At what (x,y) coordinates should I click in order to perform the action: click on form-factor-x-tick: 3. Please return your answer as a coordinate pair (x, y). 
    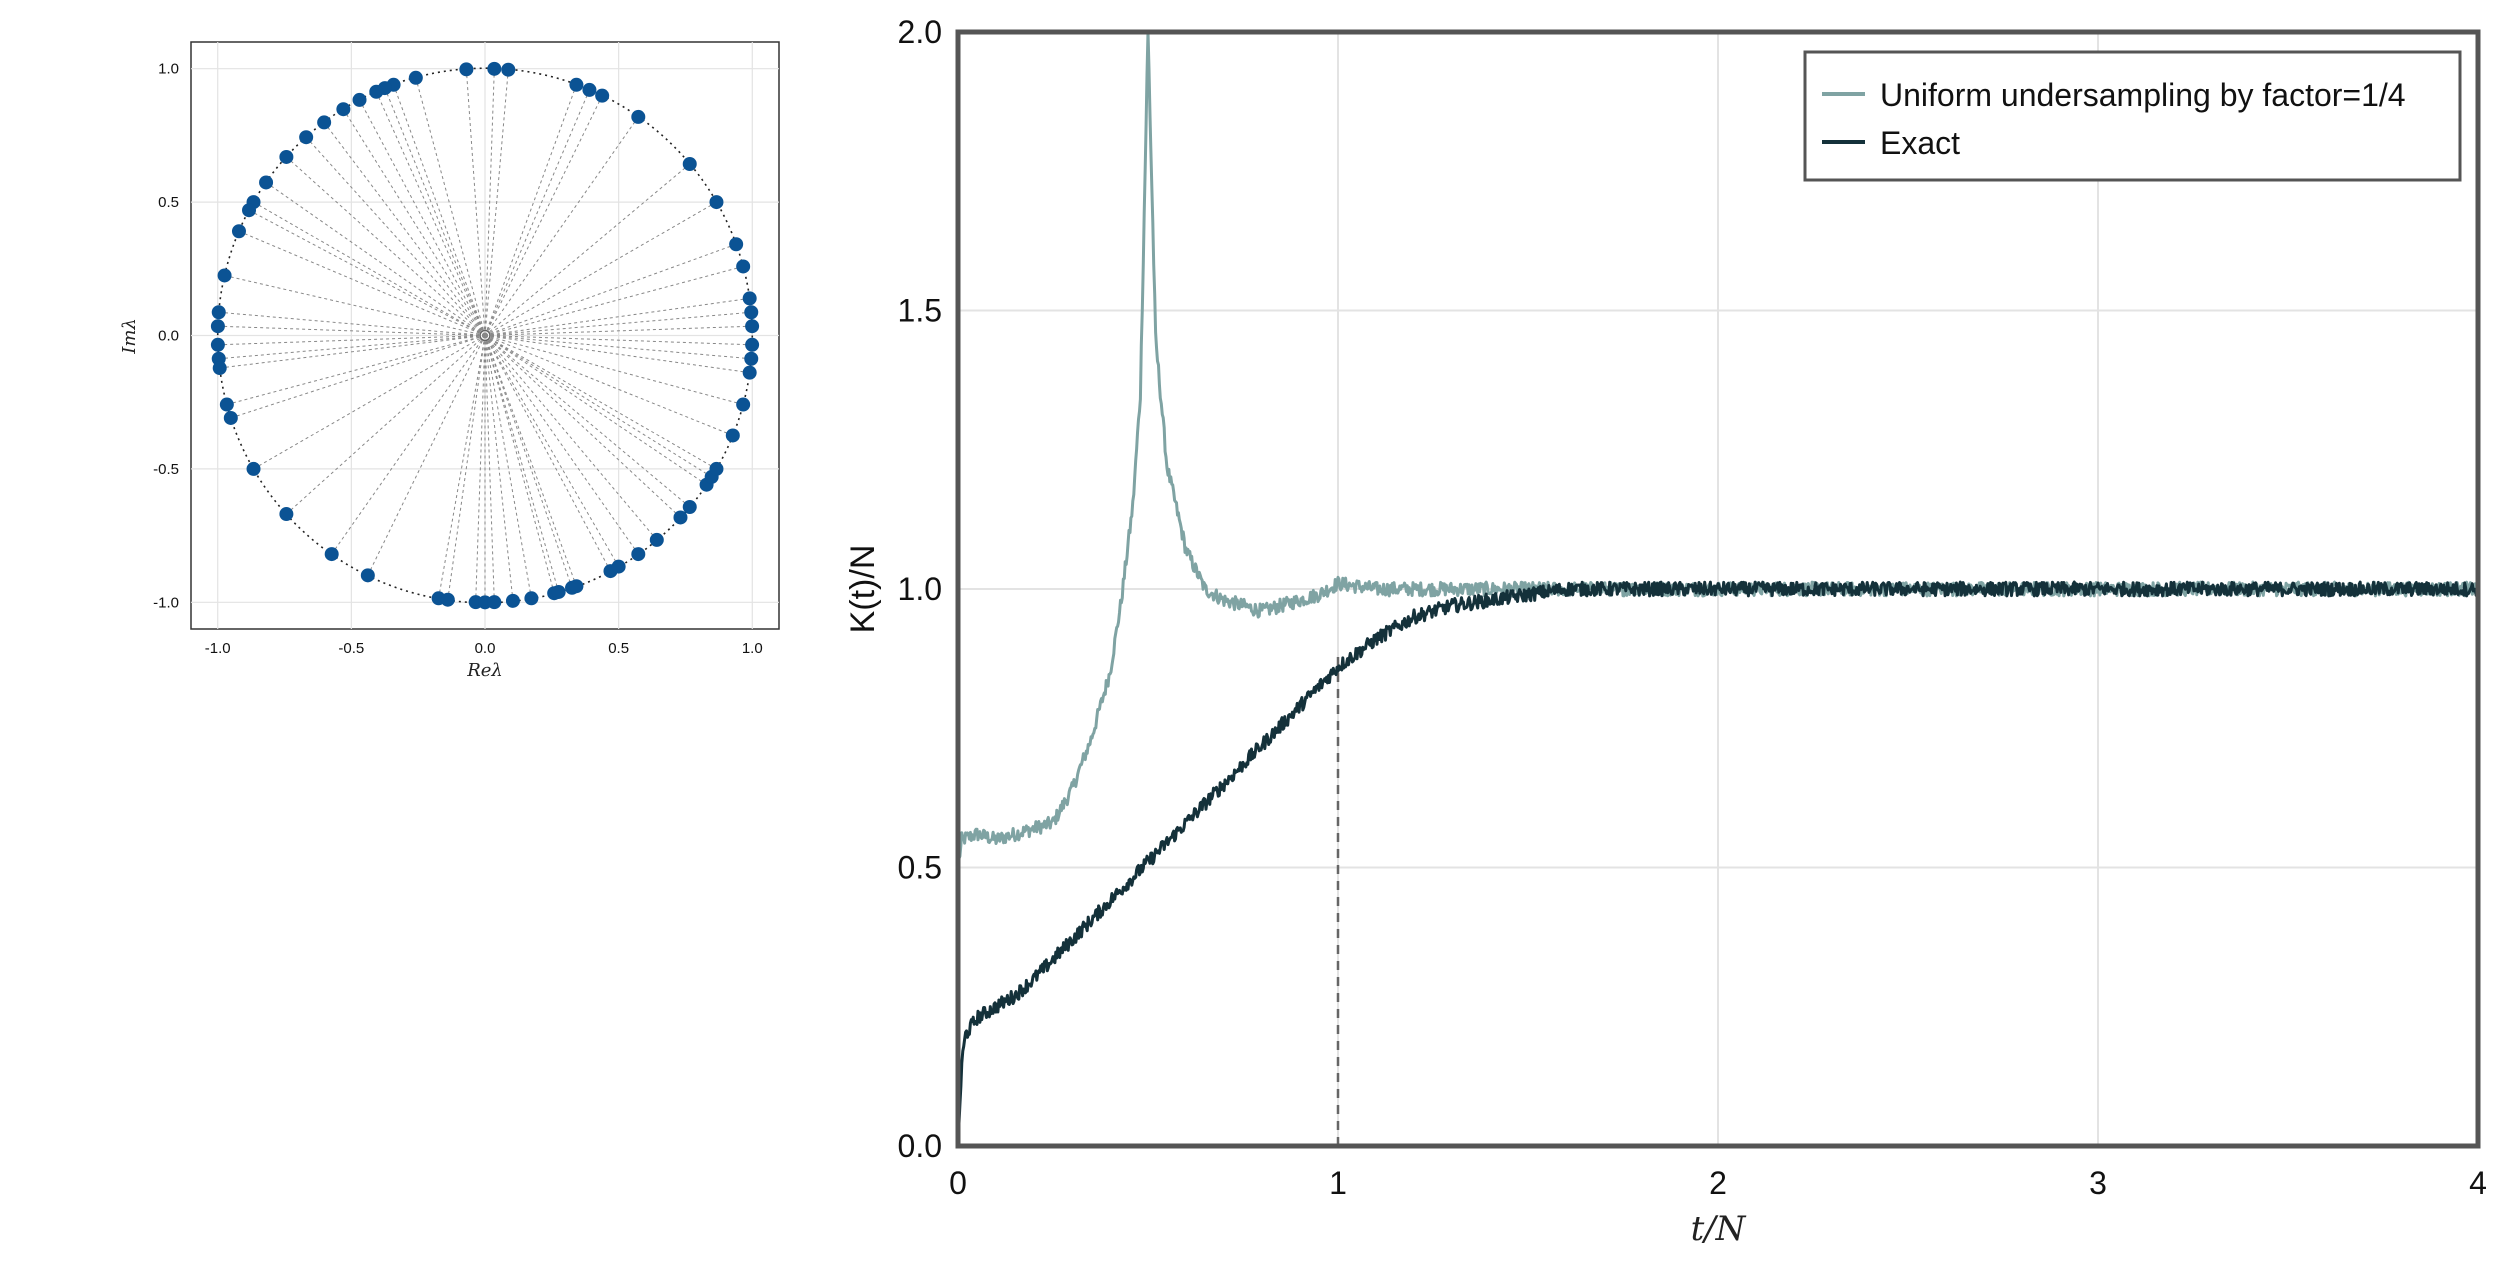
    Looking at the image, I should click on (2098, 1183).